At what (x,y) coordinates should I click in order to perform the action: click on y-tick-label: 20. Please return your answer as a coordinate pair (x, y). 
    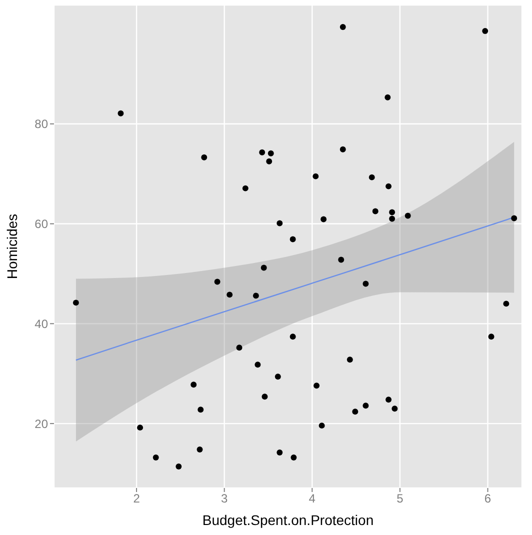
    Looking at the image, I should click on (41, 423).